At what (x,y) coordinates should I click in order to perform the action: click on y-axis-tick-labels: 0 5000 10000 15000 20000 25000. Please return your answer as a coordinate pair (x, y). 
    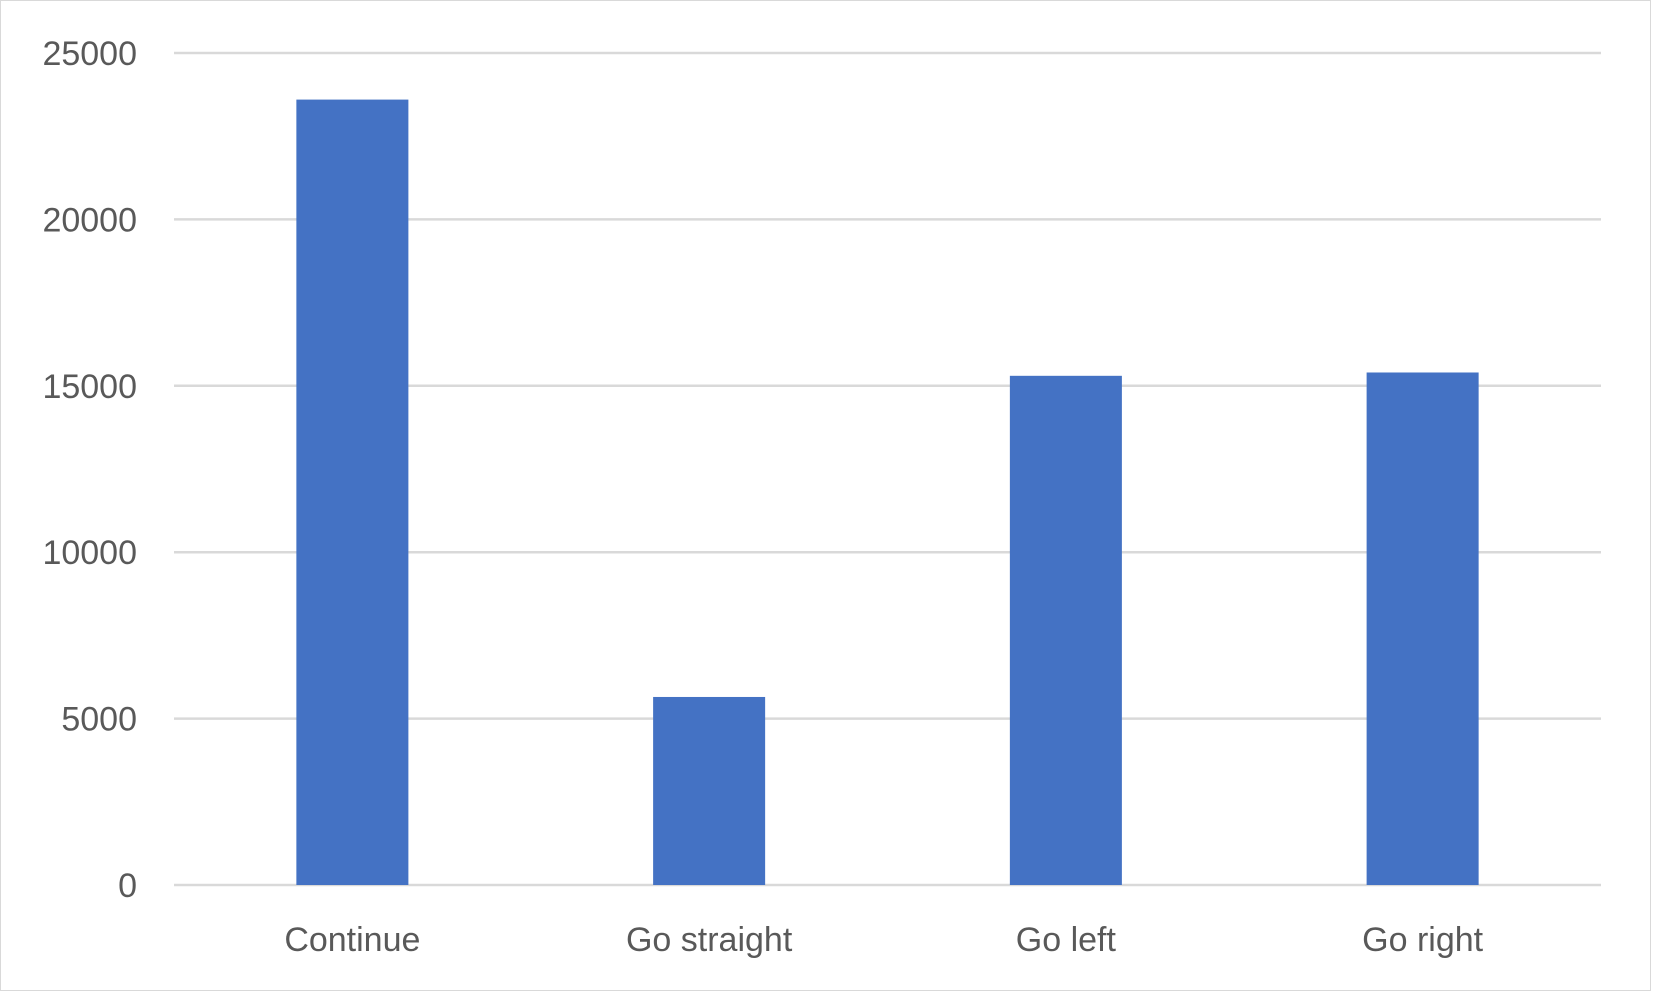
    Looking at the image, I should click on (89, 470).